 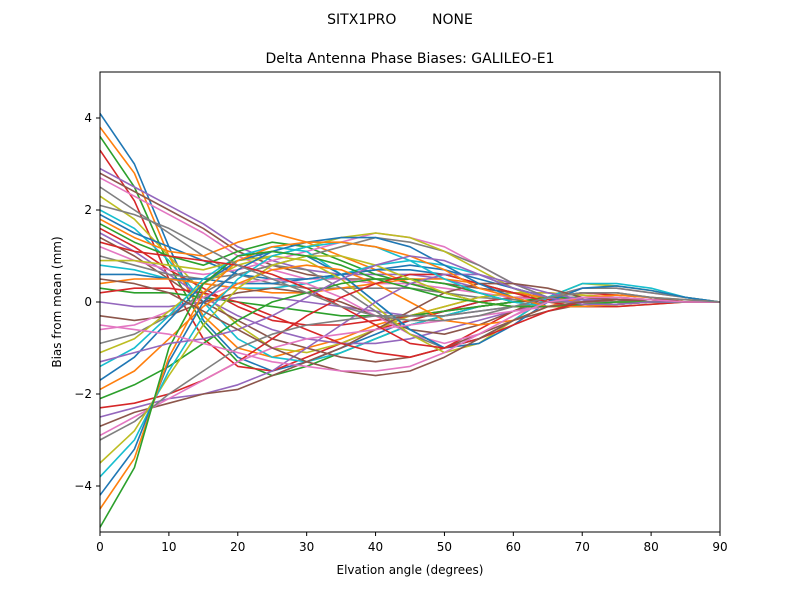 I want to click on x-tick-label: 50, so click(x=444, y=547).